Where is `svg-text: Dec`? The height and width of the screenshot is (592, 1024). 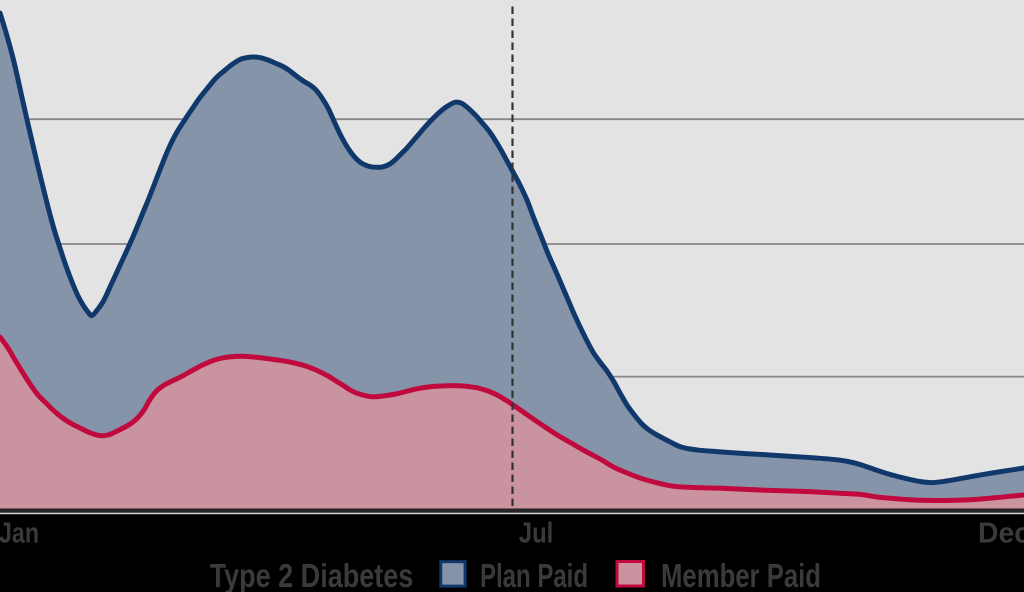 svg-text: Dec is located at coordinates (1001, 534).